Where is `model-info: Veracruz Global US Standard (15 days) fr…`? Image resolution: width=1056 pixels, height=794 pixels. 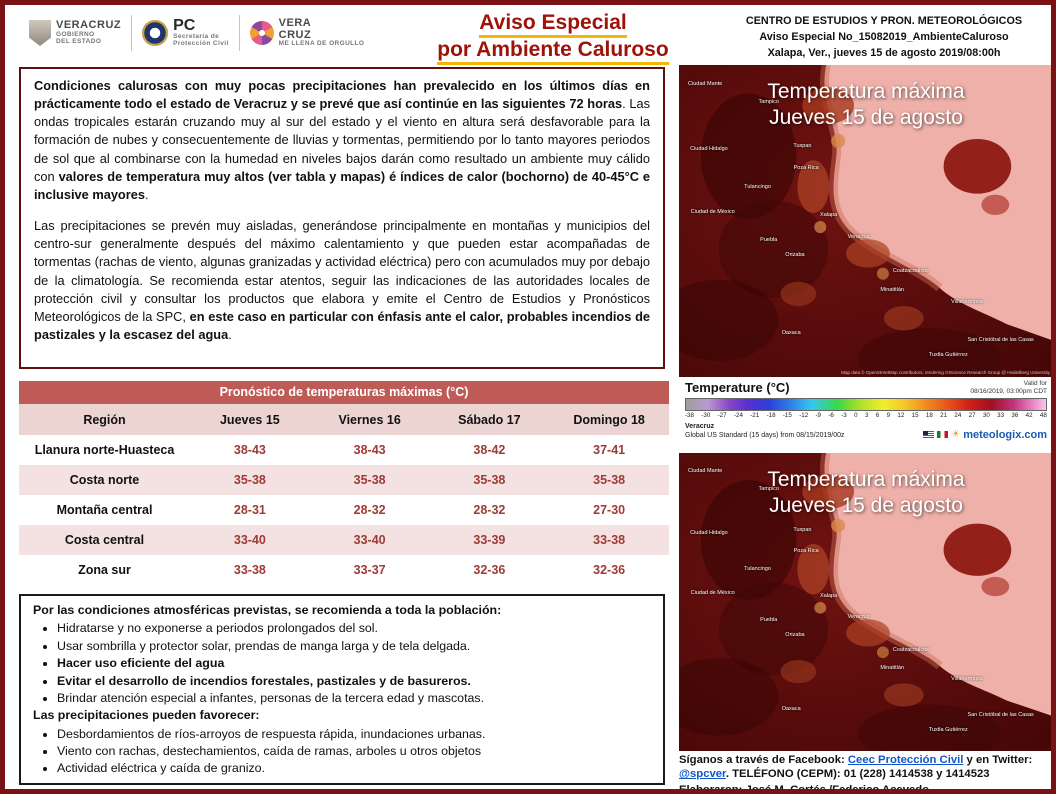
model-info: Veracruz Global US Standard (15 days) fr… is located at coordinates (765, 431).